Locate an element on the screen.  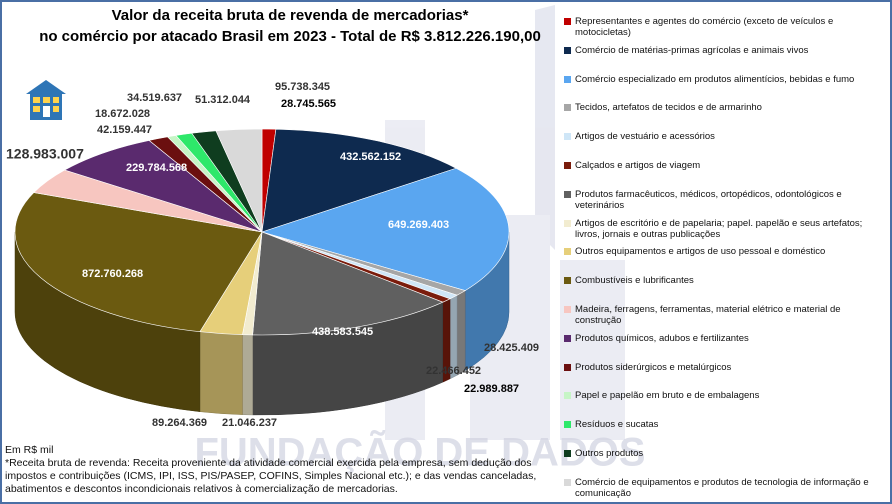
data-label: 34.519.637 is located at coordinates (154, 98).